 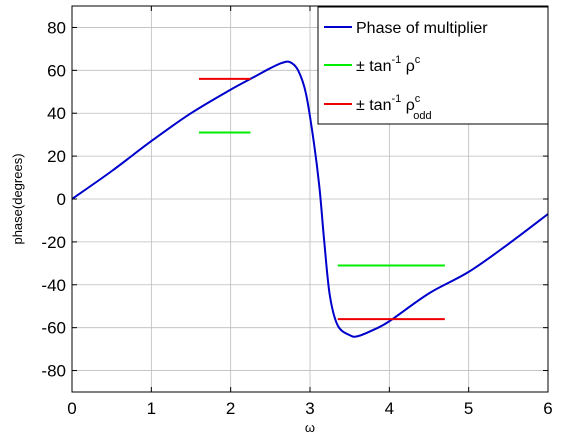 I want to click on x-tick-label: 0, so click(x=71, y=408).